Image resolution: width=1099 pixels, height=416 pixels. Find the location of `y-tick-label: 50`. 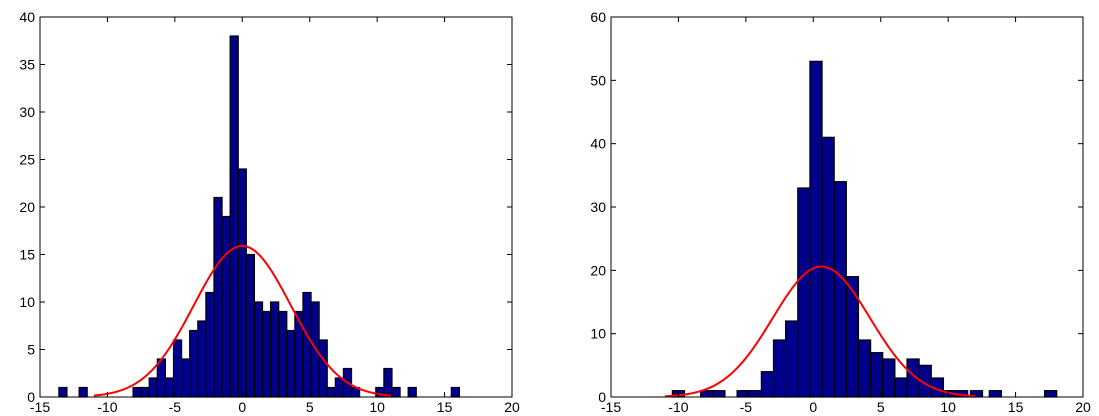

y-tick-label: 50 is located at coordinates (598, 80).